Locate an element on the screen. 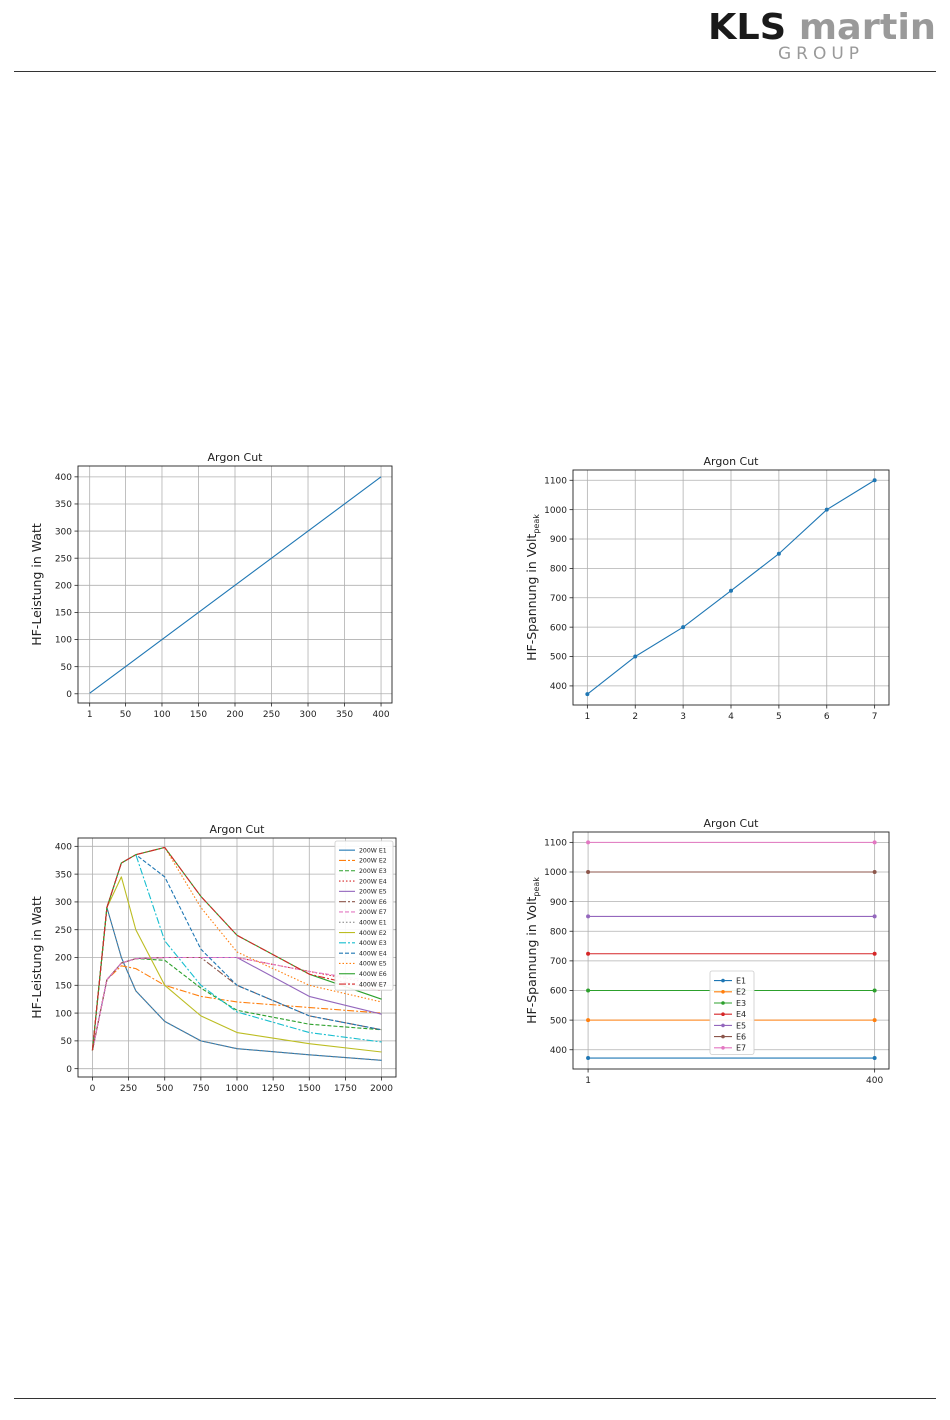  series-line-400w-e1 is located at coordinates (236, 983).